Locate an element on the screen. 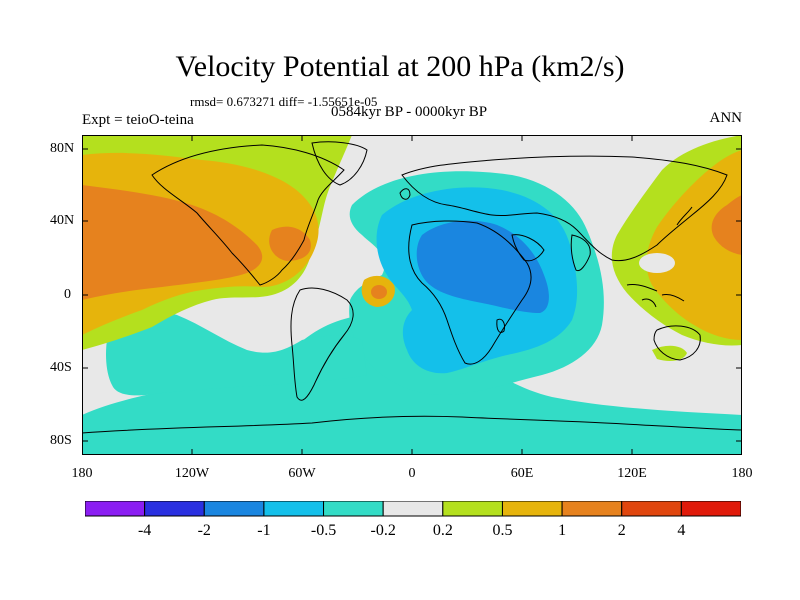 The height and width of the screenshot is (600, 800). lon-label-180e: 180 is located at coordinates (742, 473).